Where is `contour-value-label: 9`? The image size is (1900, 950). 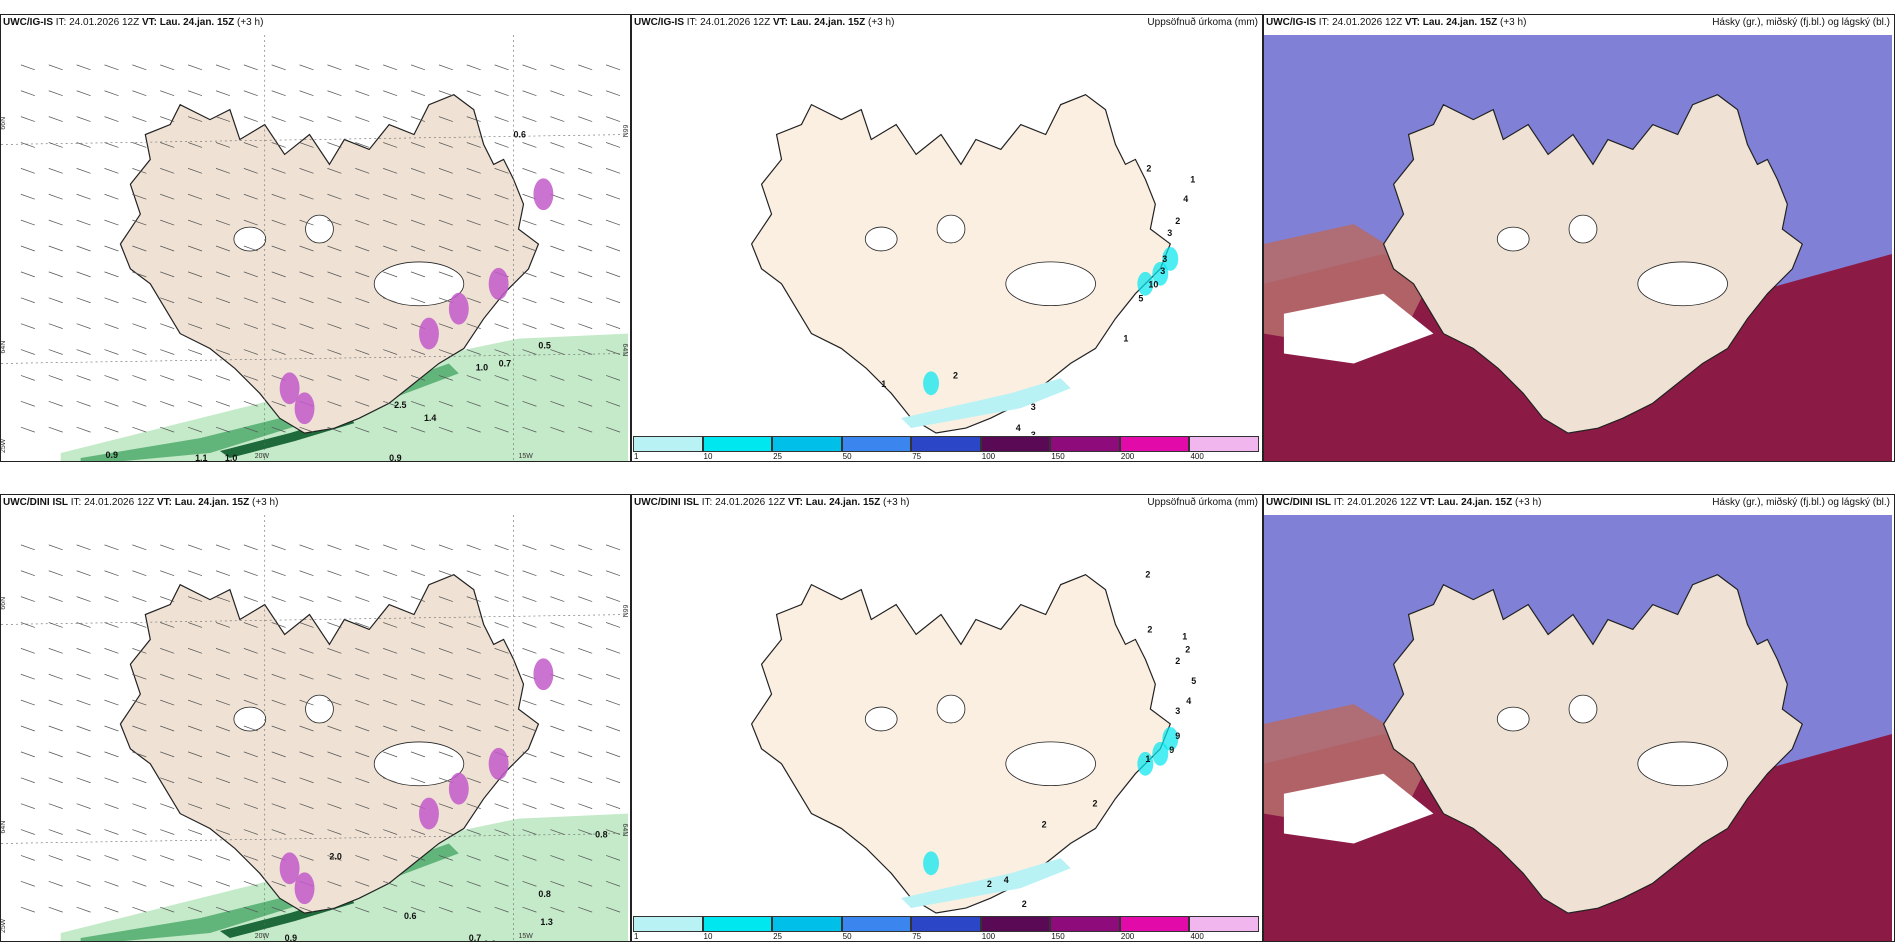 contour-value-label: 9 is located at coordinates (1177, 736).